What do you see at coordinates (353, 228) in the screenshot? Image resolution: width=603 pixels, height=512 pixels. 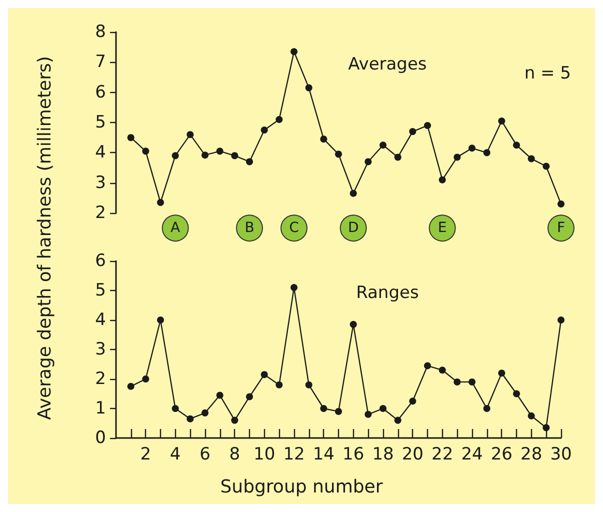 I see `annotation: D` at bounding box center [353, 228].